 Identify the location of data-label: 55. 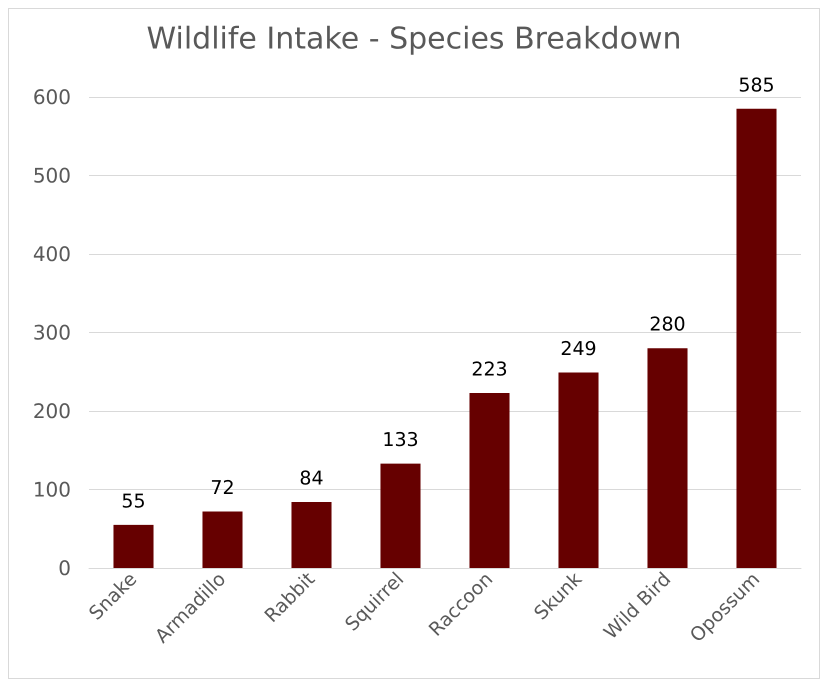
(133, 501).